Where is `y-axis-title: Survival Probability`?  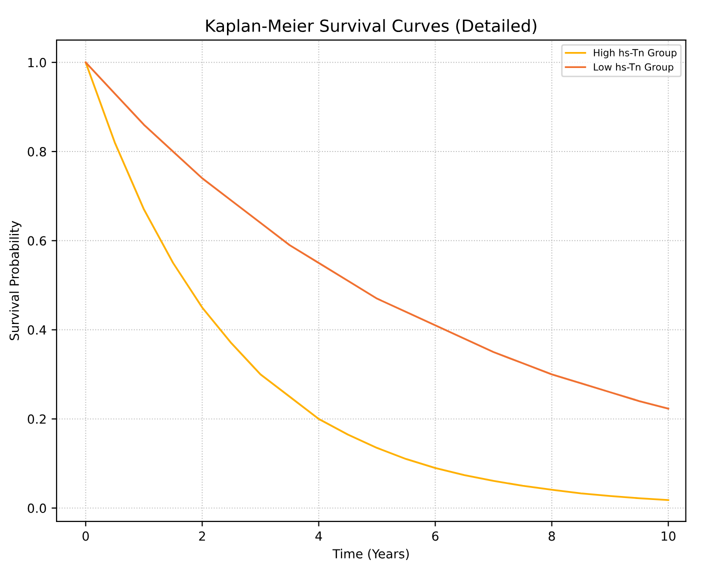
y-axis-title: Survival Probability is located at coordinates (15, 280).